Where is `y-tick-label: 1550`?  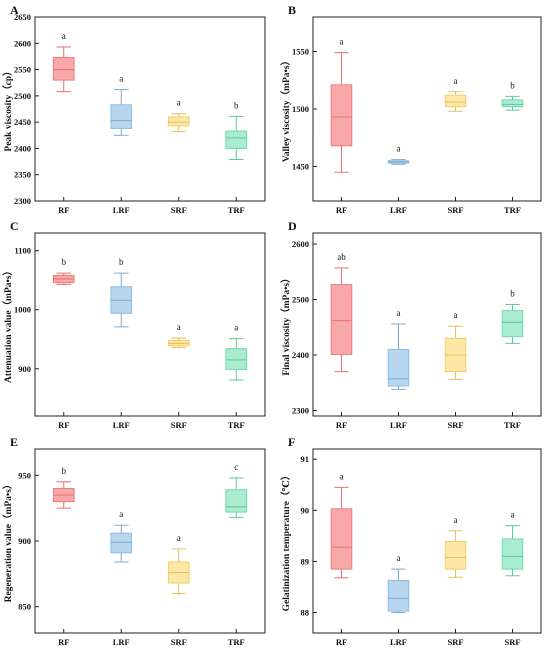 y-tick-label: 1550 is located at coordinates (300, 52).